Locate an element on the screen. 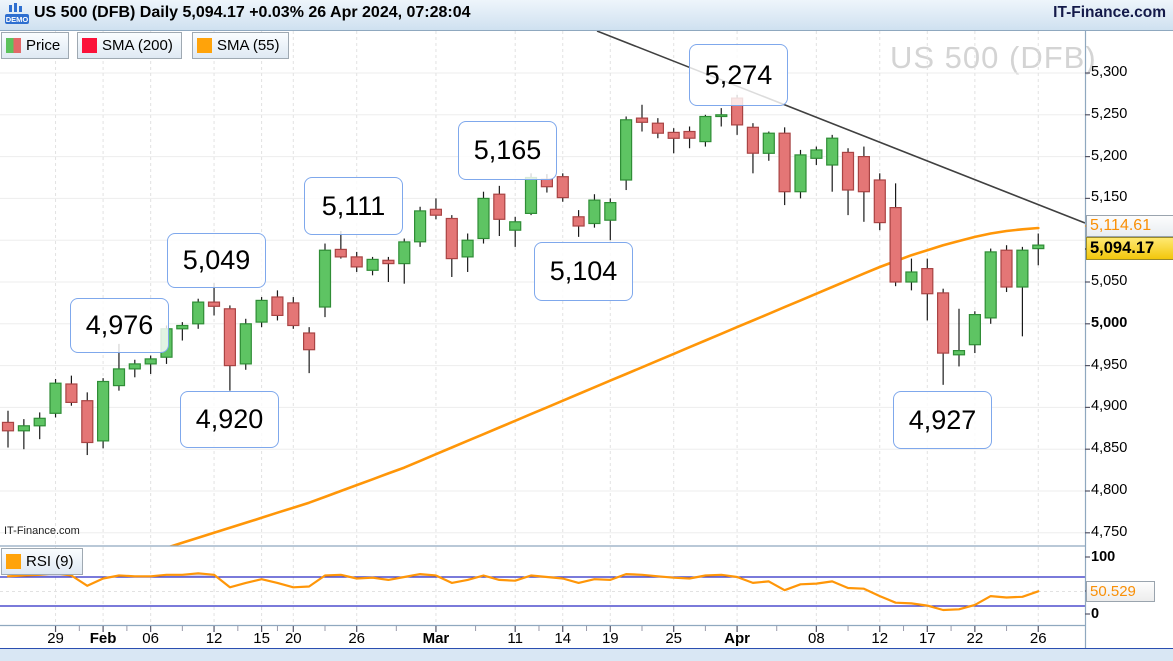  price-axis-label: 4,950 is located at coordinates (1109, 364).